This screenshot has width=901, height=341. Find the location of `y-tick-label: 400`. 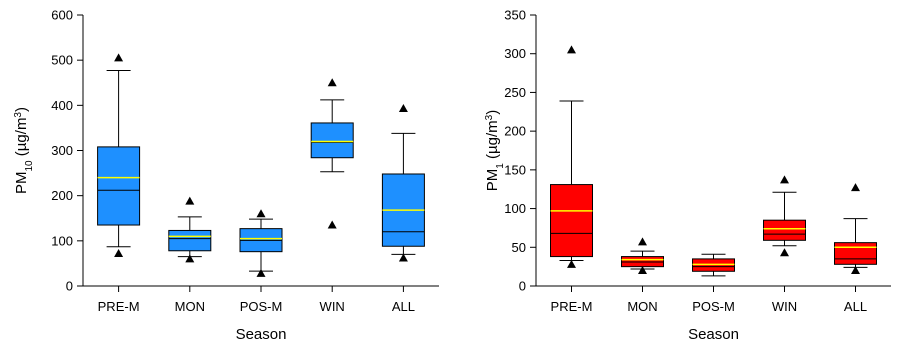

y-tick-label: 400 is located at coordinates (62, 105).